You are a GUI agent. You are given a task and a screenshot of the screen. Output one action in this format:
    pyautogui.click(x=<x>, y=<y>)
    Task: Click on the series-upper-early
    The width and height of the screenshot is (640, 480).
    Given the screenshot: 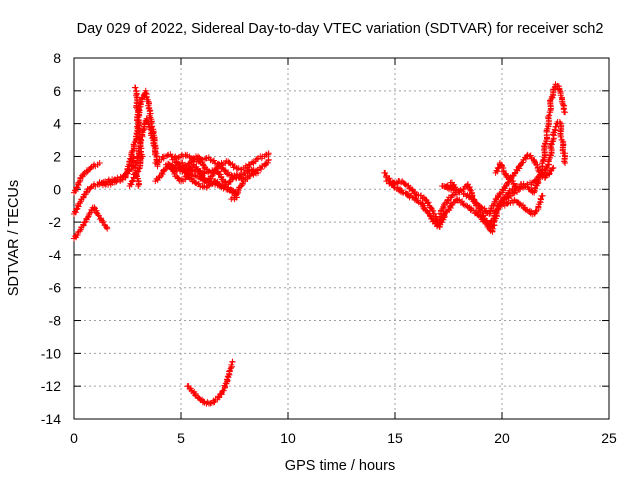 What is the action you would take?
    pyautogui.click(x=87, y=178)
    